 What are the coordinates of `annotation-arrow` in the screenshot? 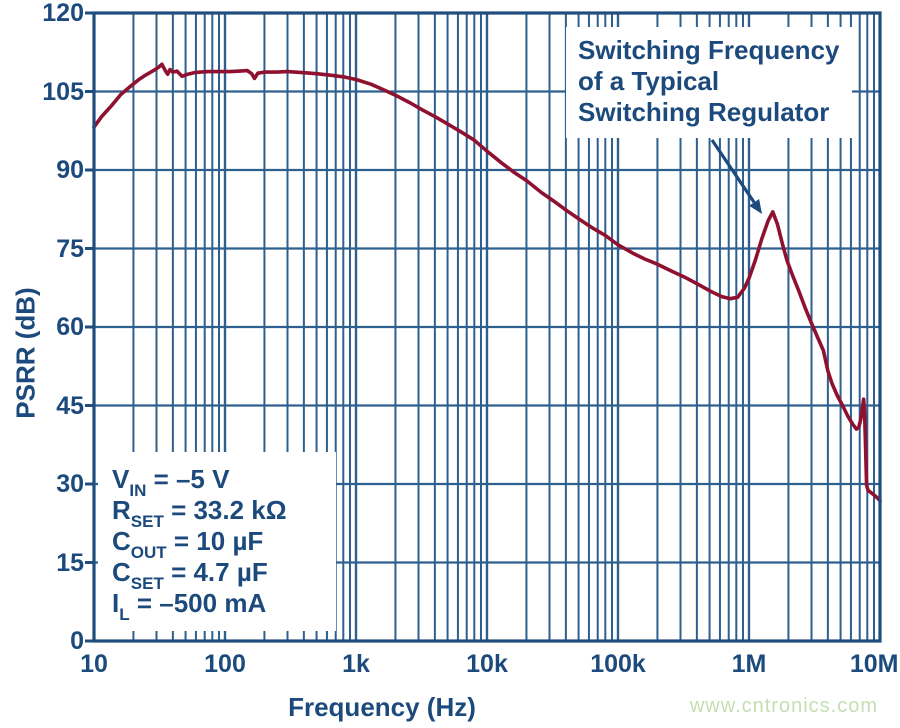 It's located at (736, 176).